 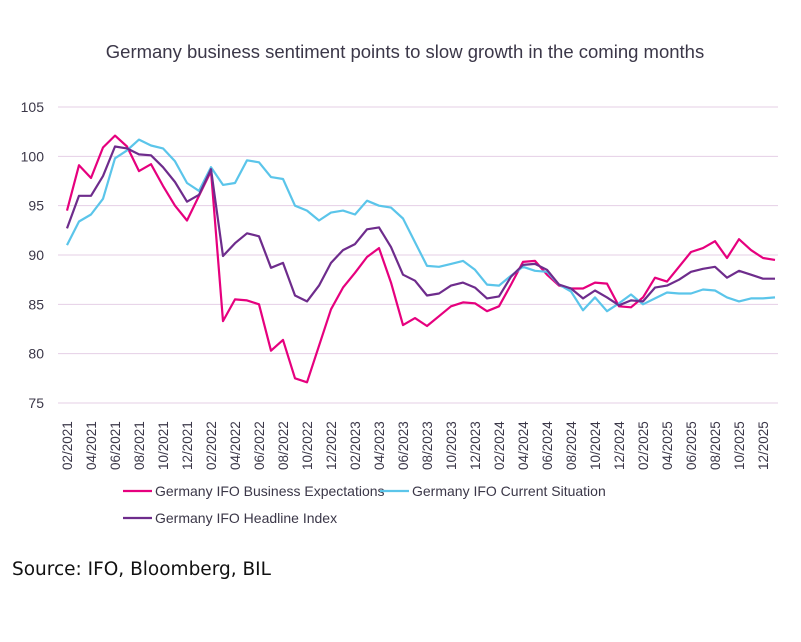 I want to click on x-tick-label: 08/2025, so click(x=715, y=445).